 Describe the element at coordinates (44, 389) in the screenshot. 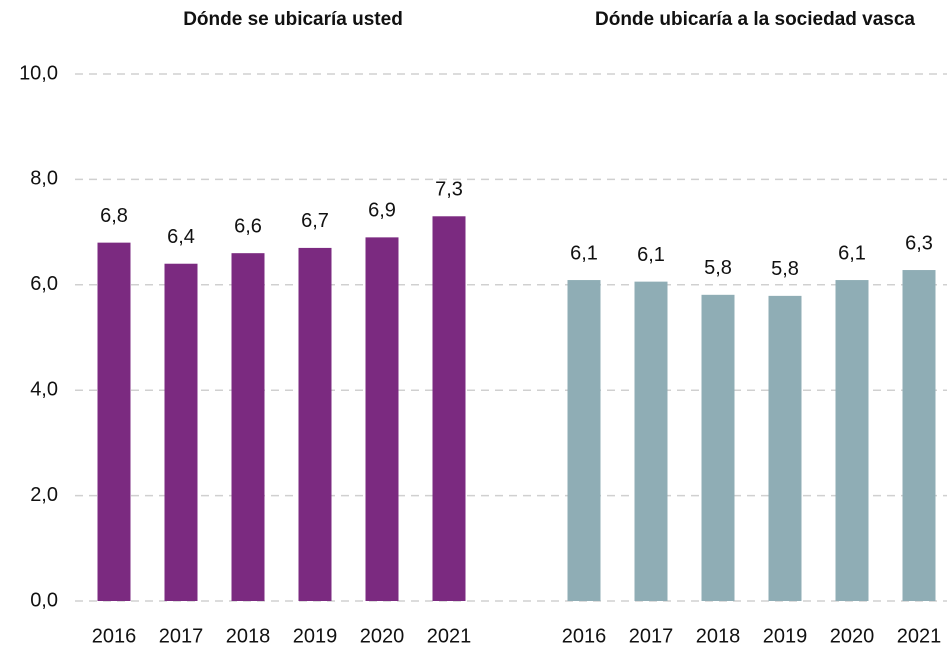

I see `y-tick-label: 4,0` at that location.